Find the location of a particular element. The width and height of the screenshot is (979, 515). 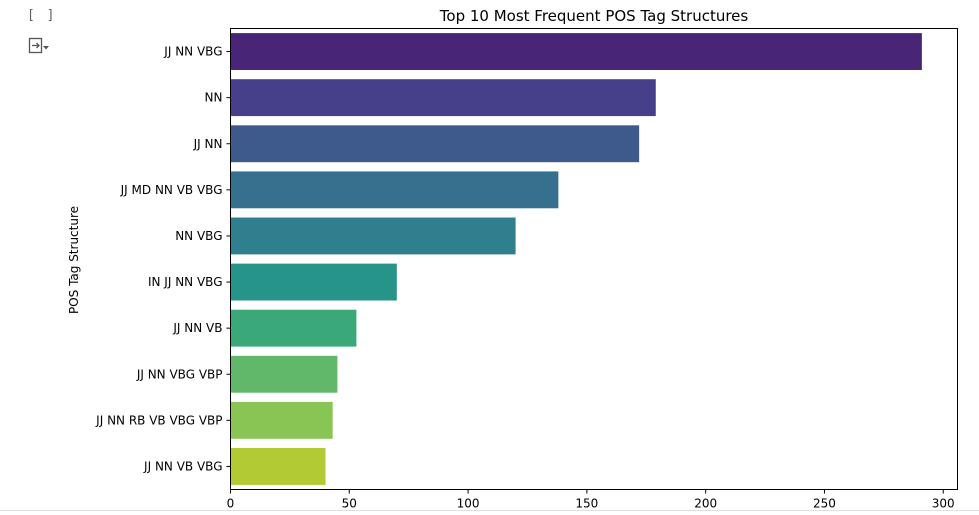

y-tick-label: JJ MD NN VB VBG is located at coordinates (171, 190).